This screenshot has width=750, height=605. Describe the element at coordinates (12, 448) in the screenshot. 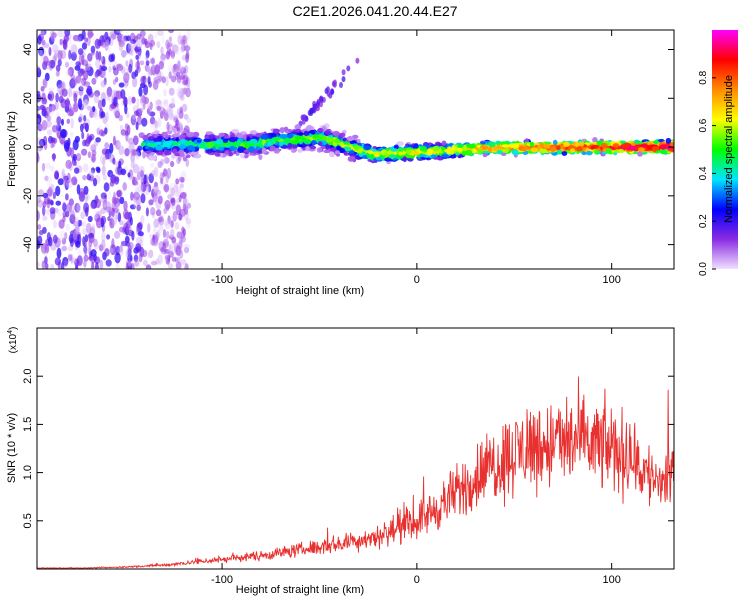

I see `snr-y-axis-label: SNR (10 * v/v)` at that location.